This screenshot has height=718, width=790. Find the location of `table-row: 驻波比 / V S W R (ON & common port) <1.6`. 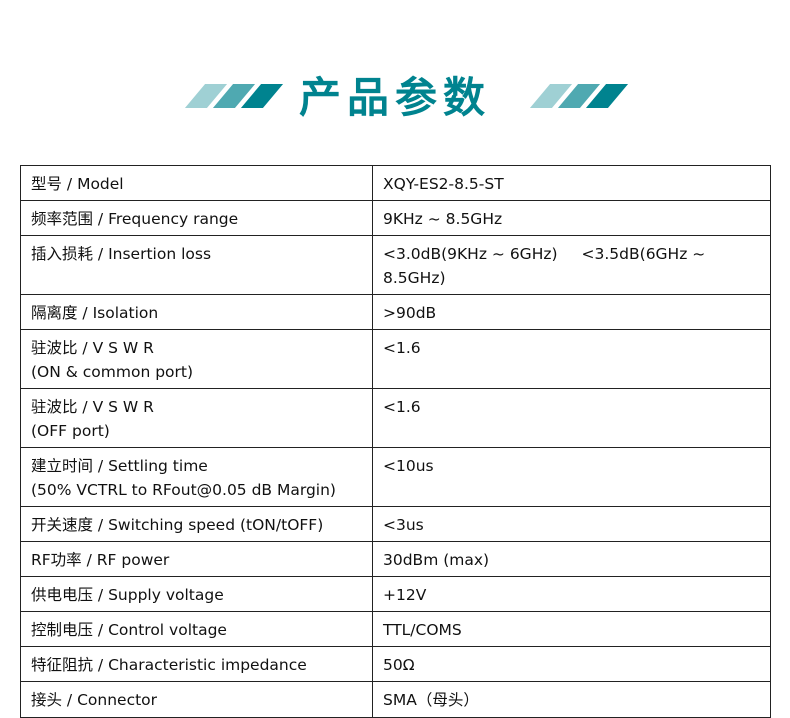

table-row: 驻波比 / V S W R (ON & common port) <1.6 is located at coordinates (395, 359).